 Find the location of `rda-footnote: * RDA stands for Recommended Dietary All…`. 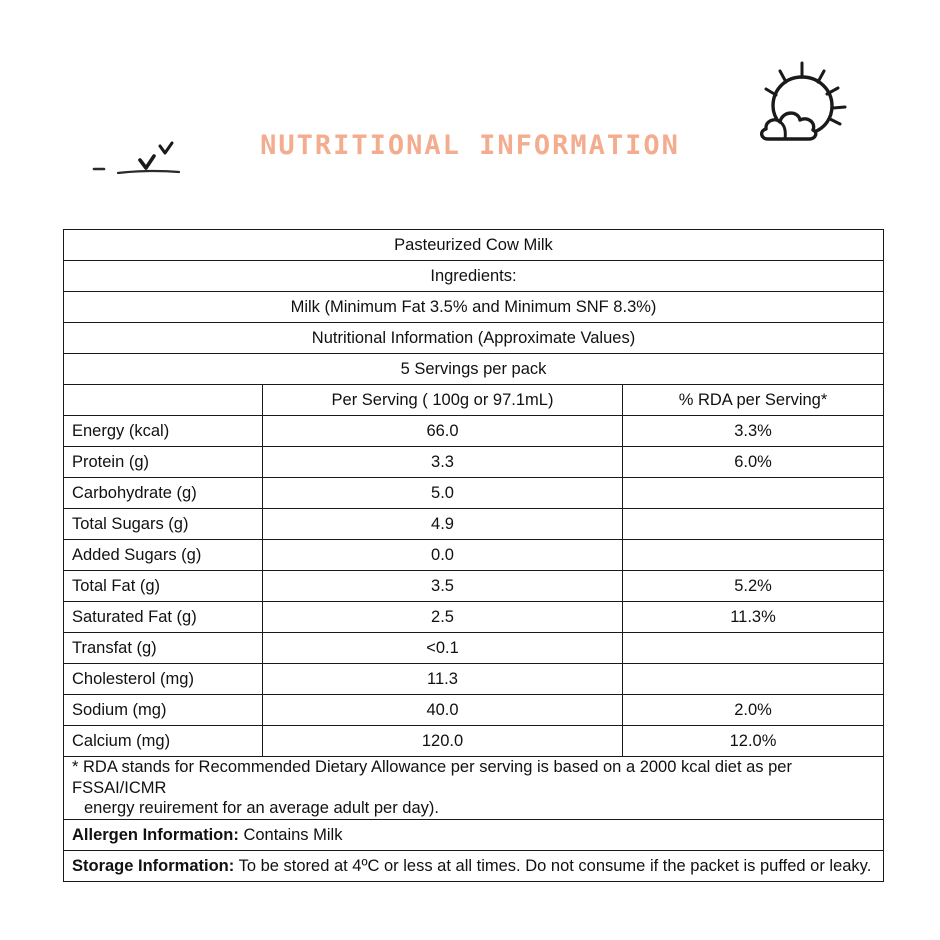

rda-footnote: * RDA stands for Recommended Dietary All… is located at coordinates (473, 788).